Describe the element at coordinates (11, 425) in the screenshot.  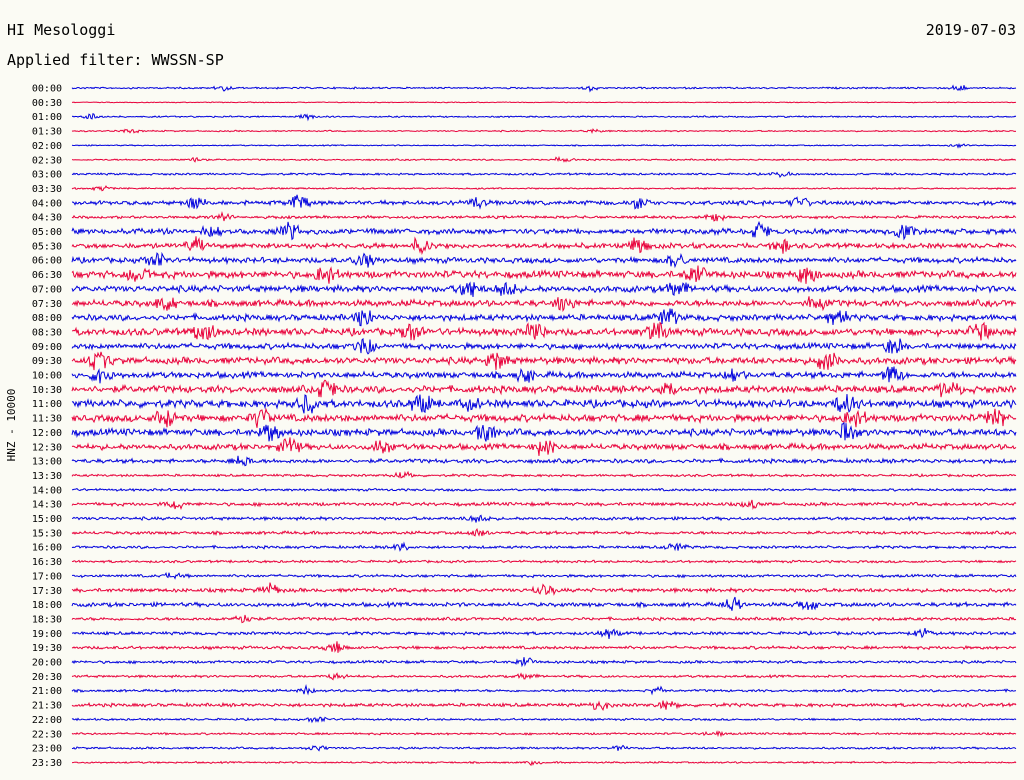
I see `y-axis-label-group: HNZ - 10000` at that location.